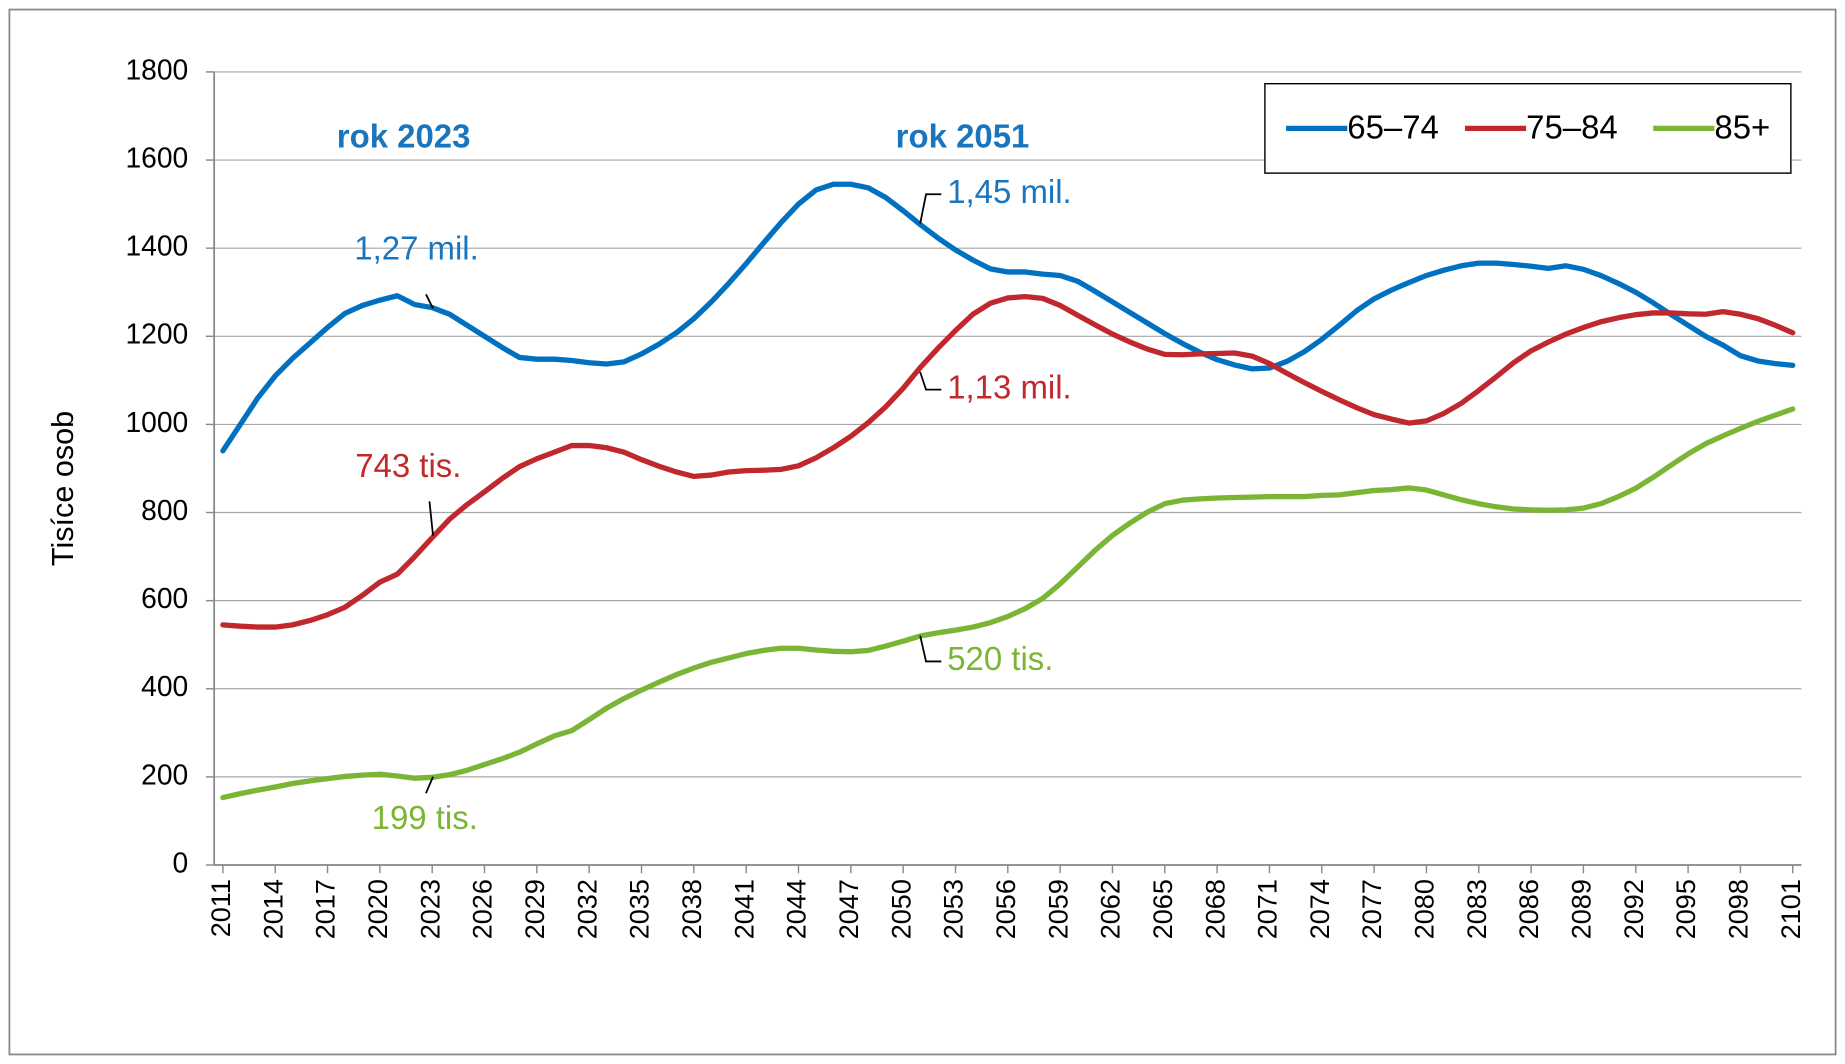  What do you see at coordinates (1320, 909) in the screenshot?
I see `x-tick-label: 2074` at bounding box center [1320, 909].